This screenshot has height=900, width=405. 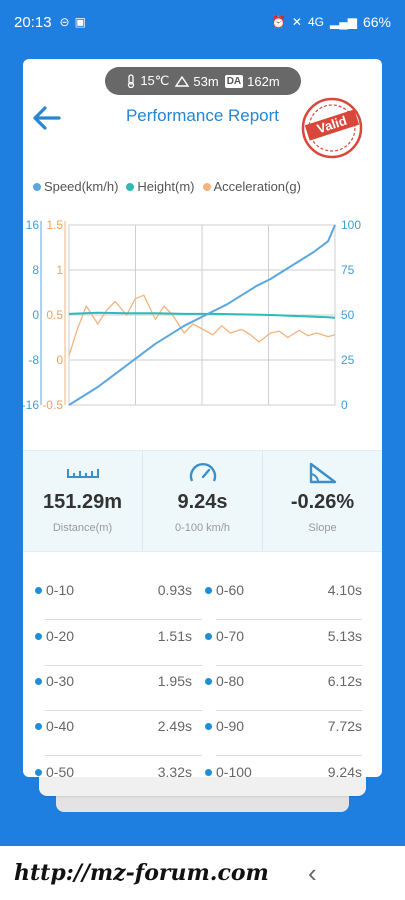 What do you see at coordinates (315, 22) in the screenshot?
I see `network-type: 4G` at bounding box center [315, 22].